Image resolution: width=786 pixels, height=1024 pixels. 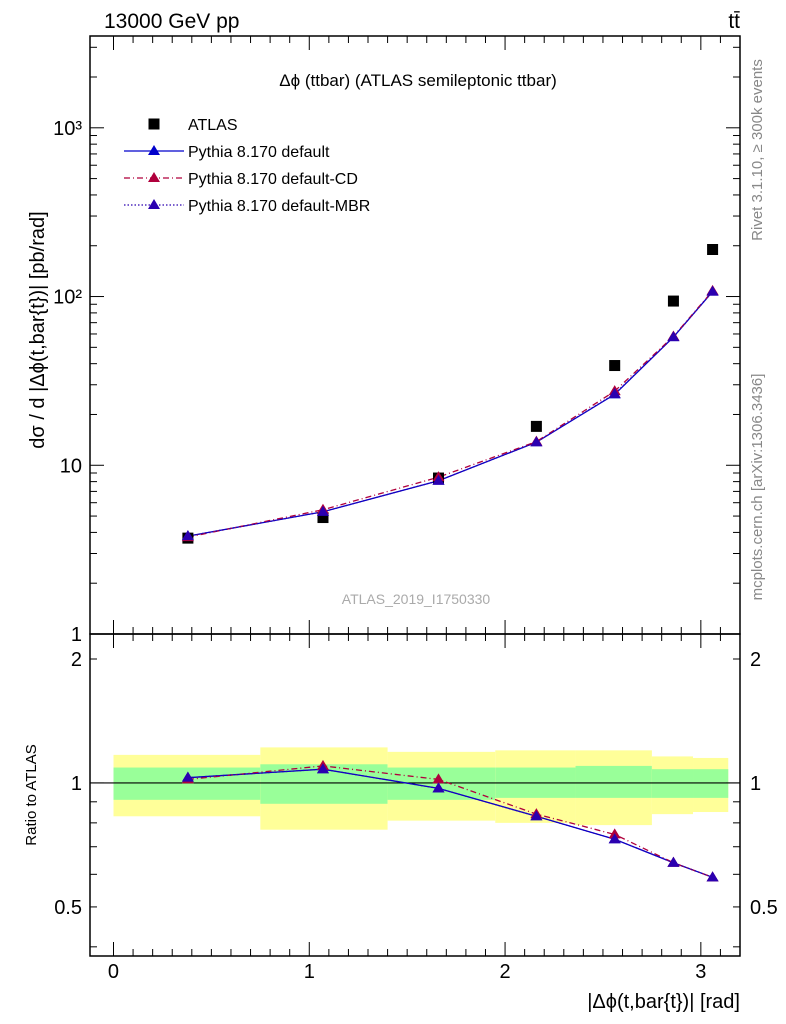 What do you see at coordinates (273, 179) in the screenshot?
I see `legend-label-2: Pythia 8.170 default-CD` at bounding box center [273, 179].